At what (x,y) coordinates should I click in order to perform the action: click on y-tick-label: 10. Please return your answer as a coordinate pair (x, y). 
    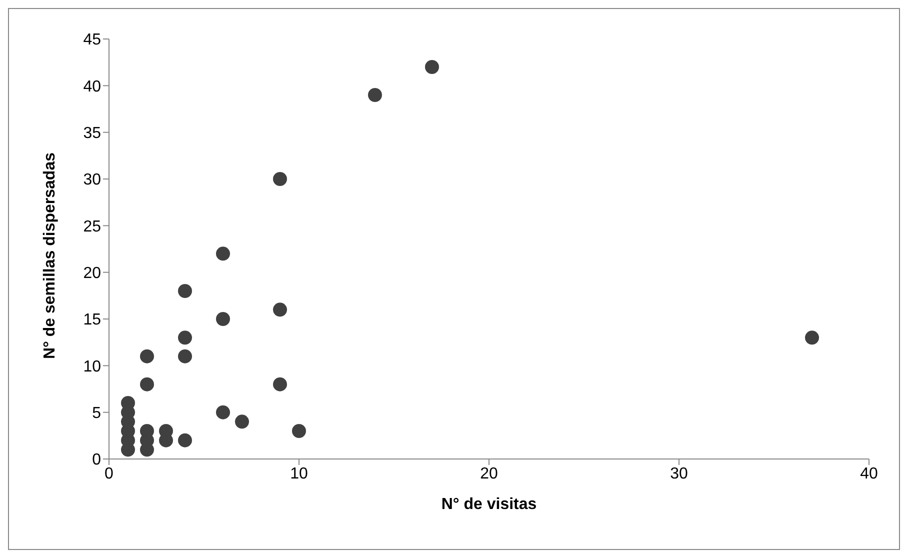
    Looking at the image, I should click on (92, 367).